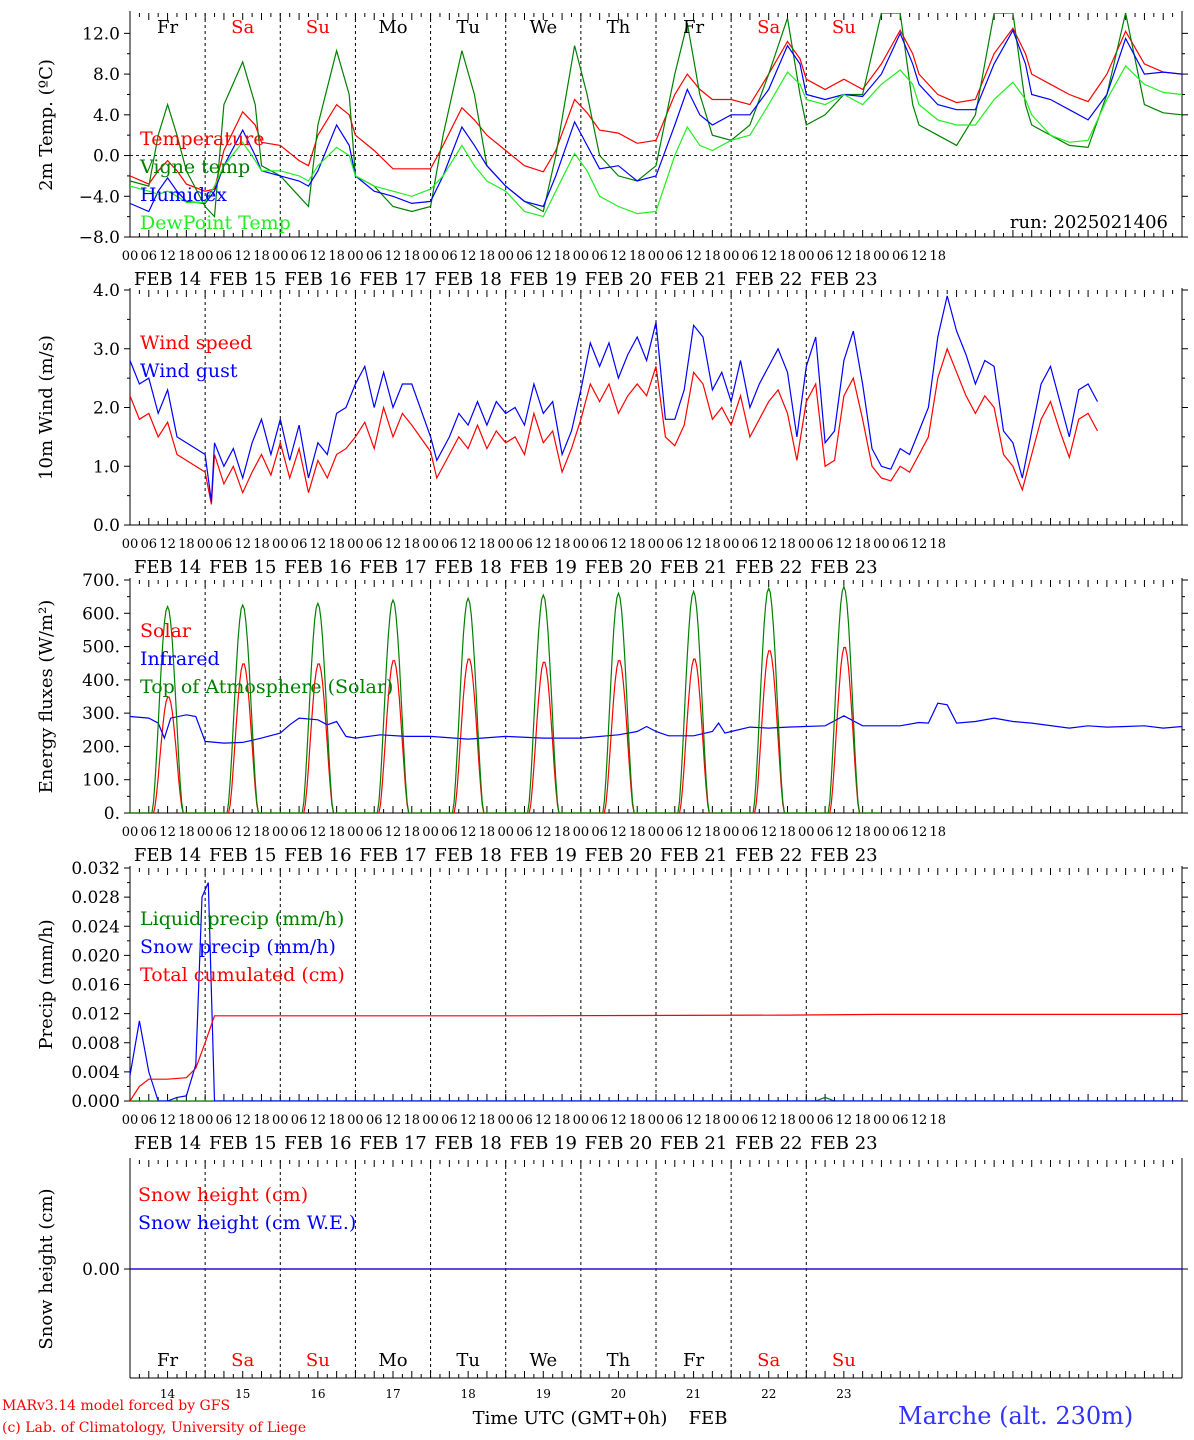  What do you see at coordinates (223, 1195) in the screenshot?
I see `legend-snow-height-cm-: Snow height (cm)` at bounding box center [223, 1195].